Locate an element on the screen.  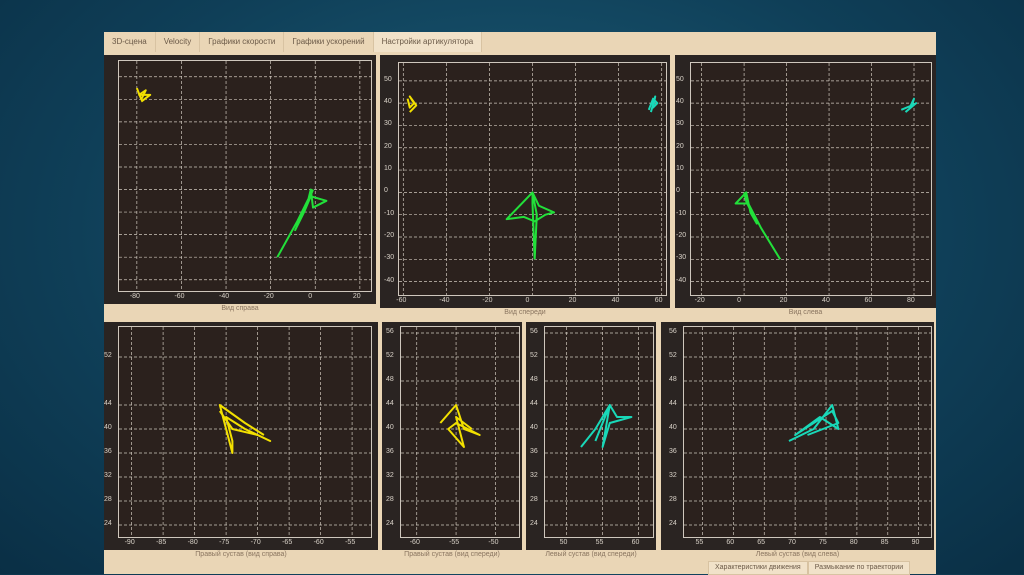
y-tick-label: 36 is located at coordinates (108, 451).